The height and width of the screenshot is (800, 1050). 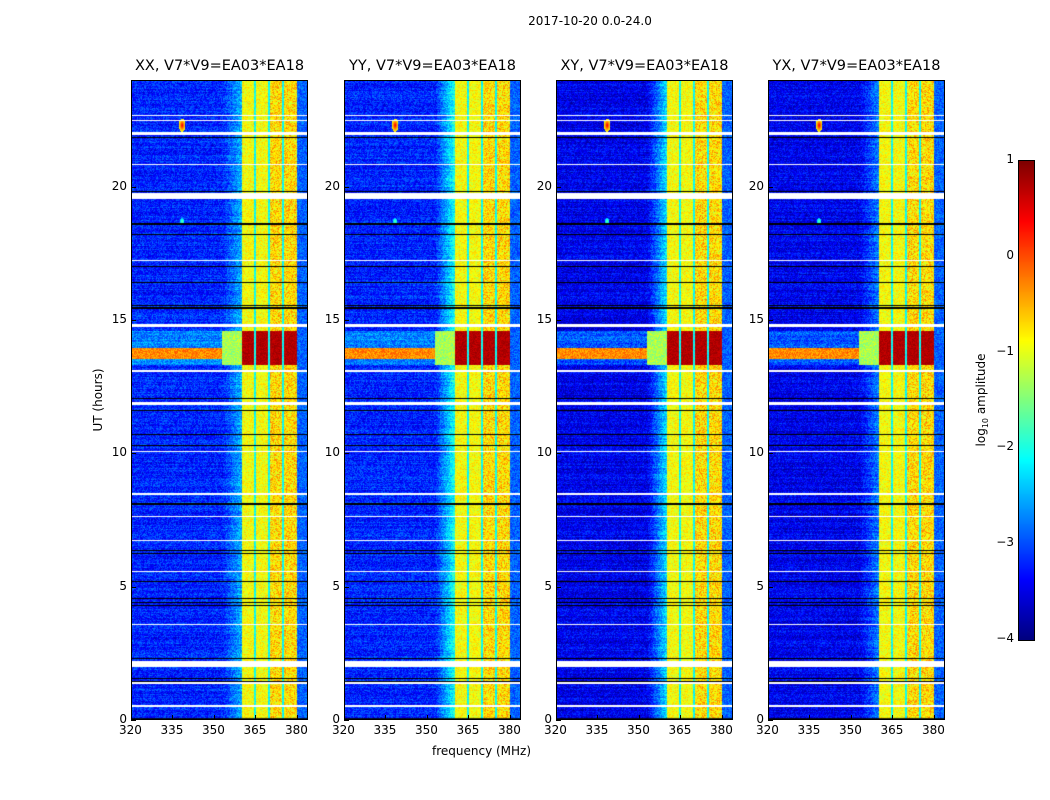 I want to click on figure-title: 2017-10-20 0.0-24.0, so click(x=590, y=21).